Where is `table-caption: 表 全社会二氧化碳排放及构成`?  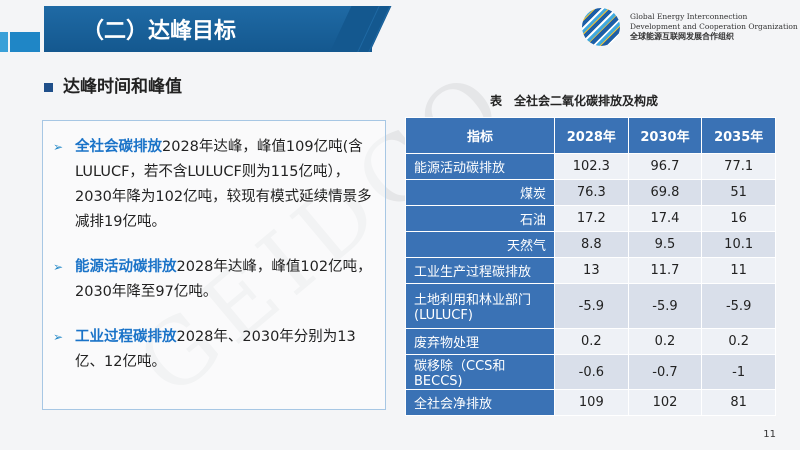
table-caption: 表 全社会二氧化碳排放及构成 is located at coordinates (574, 101).